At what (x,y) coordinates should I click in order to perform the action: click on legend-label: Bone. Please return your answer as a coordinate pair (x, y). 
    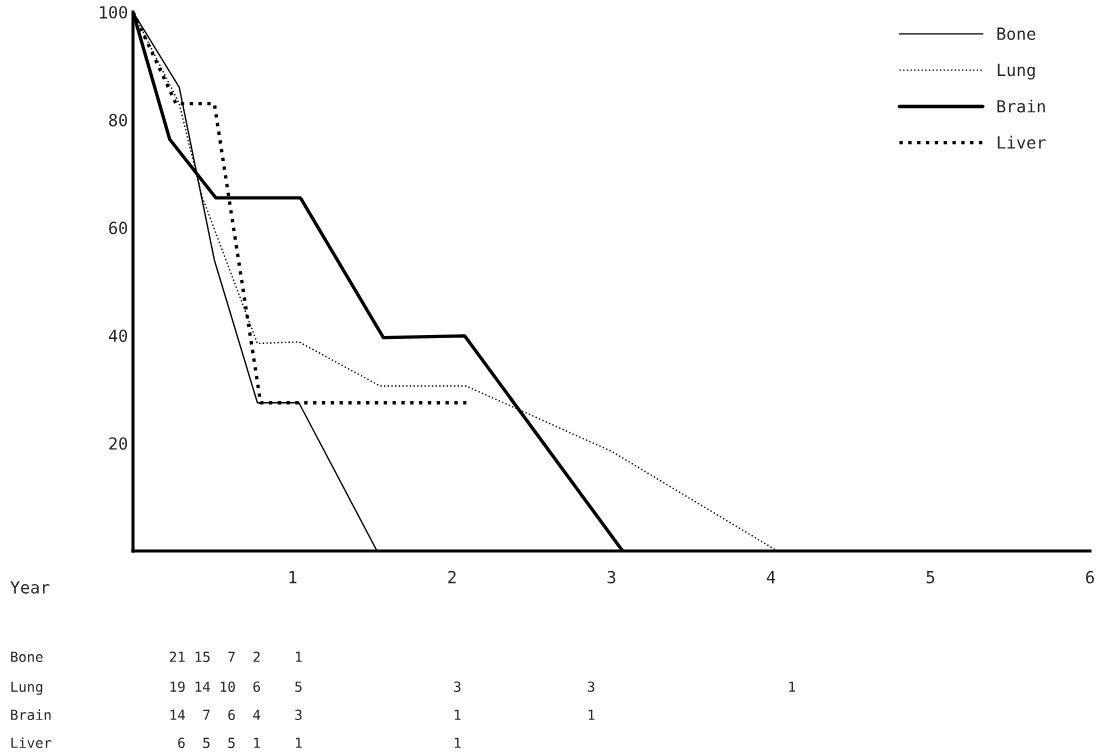
    Looking at the image, I should click on (1016, 33).